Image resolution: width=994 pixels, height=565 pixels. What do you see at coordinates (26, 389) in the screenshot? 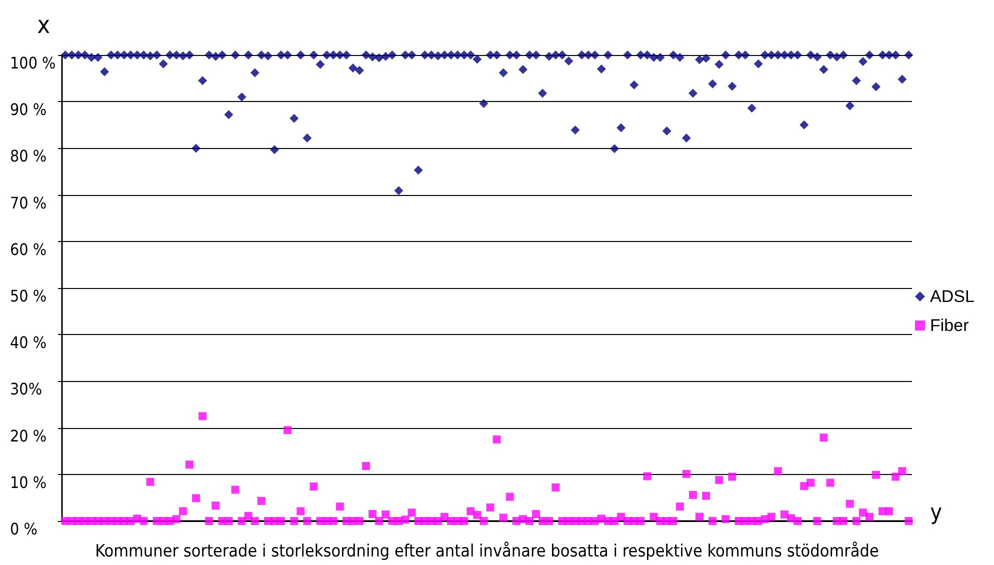
I see `y-tick-label: 30%` at bounding box center [26, 389].